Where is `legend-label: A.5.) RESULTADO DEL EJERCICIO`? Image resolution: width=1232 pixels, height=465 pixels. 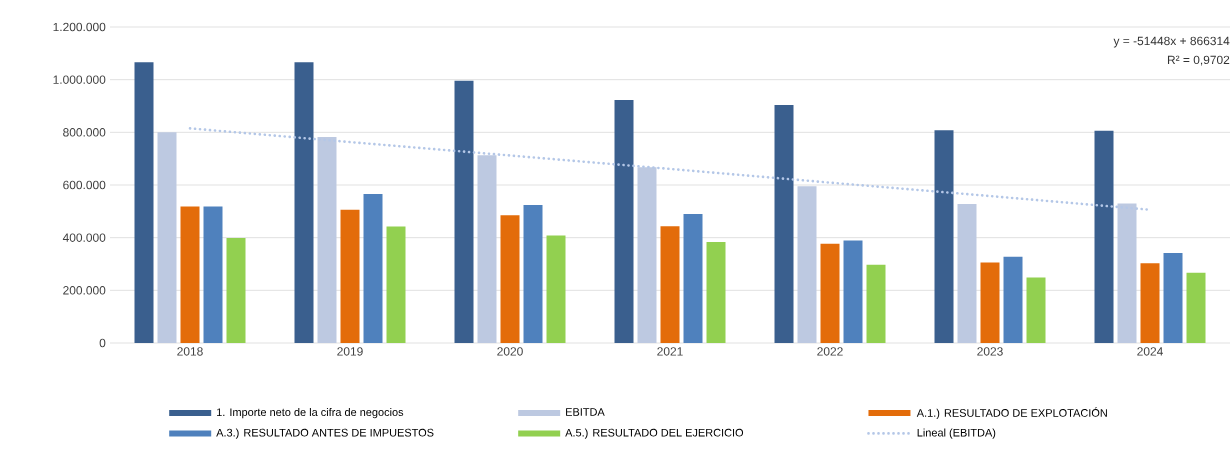 legend-label: A.5.) RESULTADO DEL EJERCICIO is located at coordinates (654, 433).